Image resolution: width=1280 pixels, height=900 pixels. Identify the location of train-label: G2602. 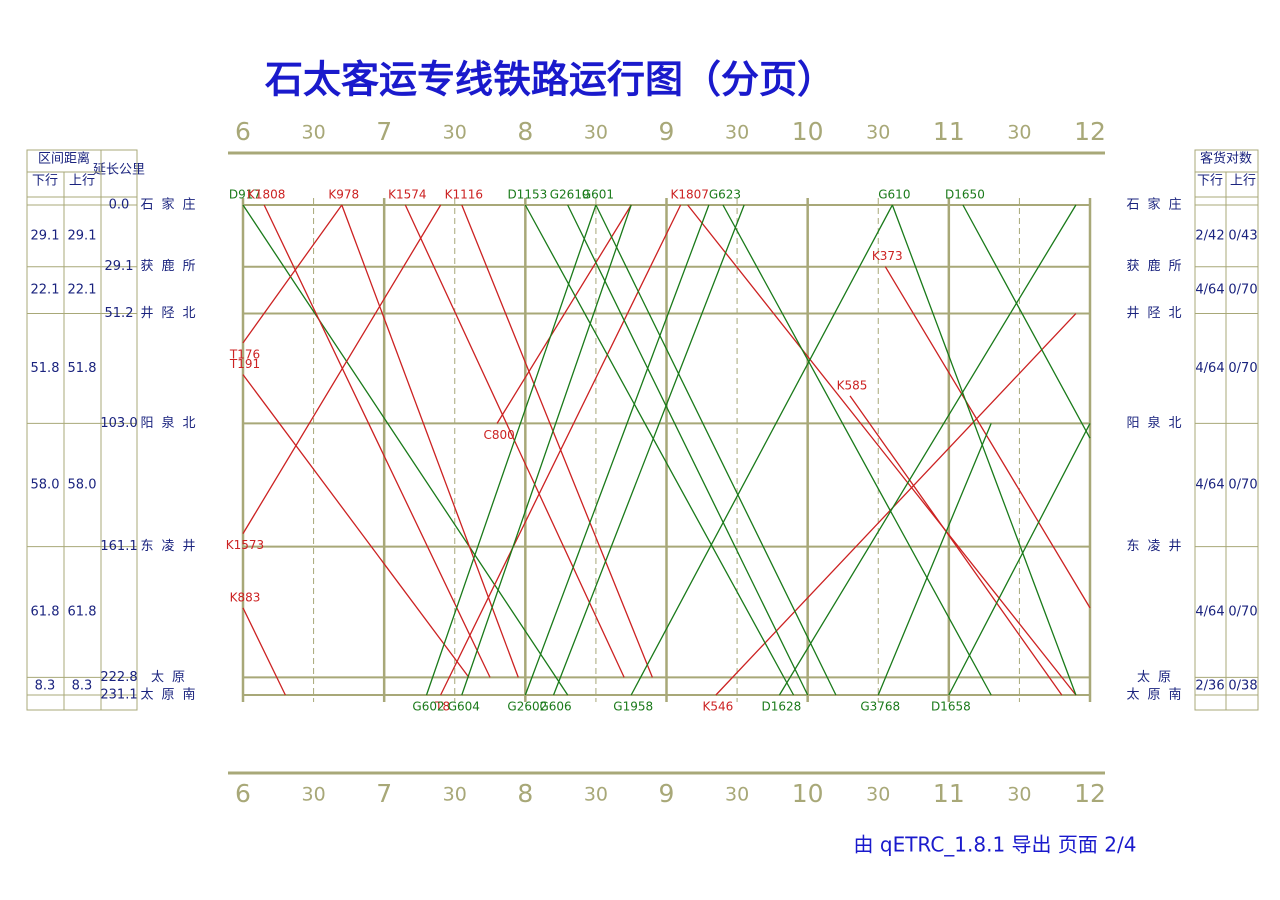
(527, 707).